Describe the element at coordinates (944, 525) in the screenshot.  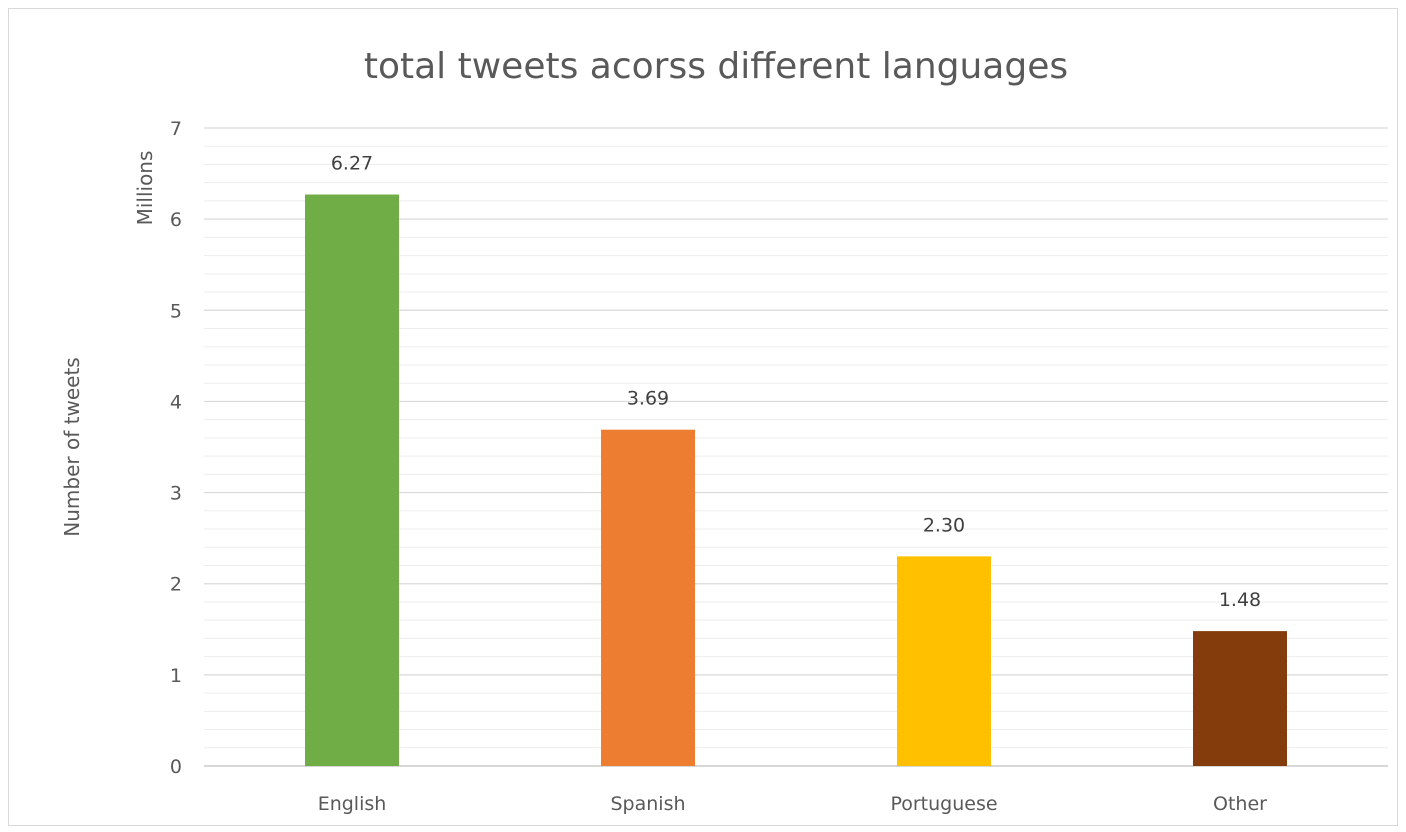
I see `data-label: 2.30` at that location.